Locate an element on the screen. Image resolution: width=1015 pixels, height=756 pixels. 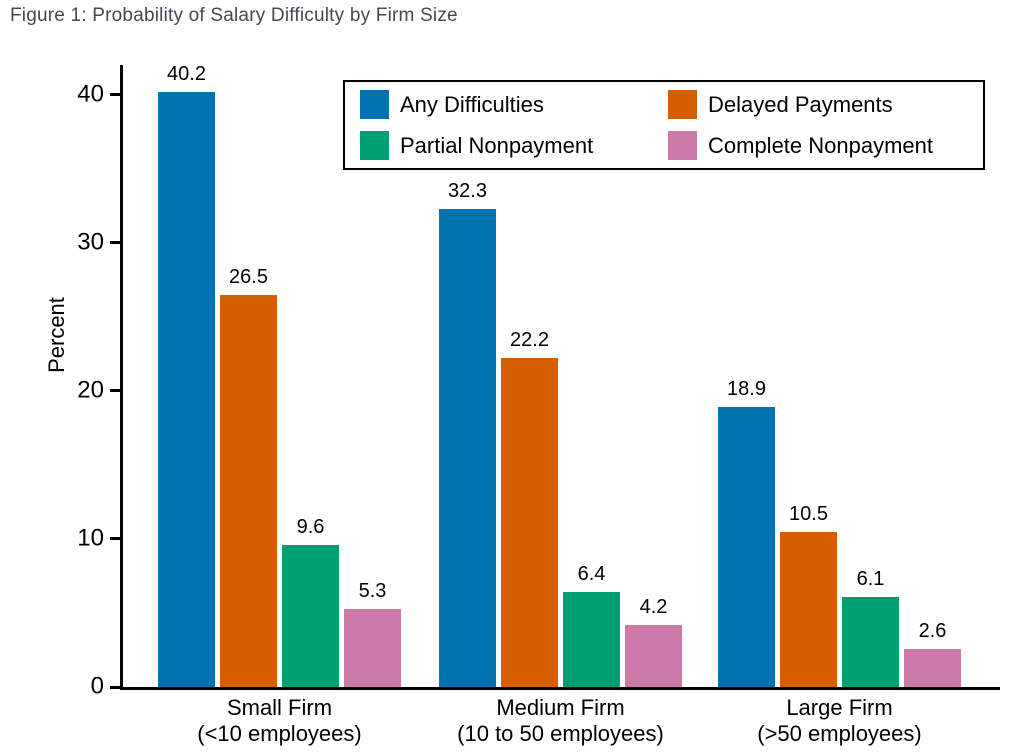
legend-item-partial-nonpayment: Partial Nonpayment is located at coordinates (514, 145).